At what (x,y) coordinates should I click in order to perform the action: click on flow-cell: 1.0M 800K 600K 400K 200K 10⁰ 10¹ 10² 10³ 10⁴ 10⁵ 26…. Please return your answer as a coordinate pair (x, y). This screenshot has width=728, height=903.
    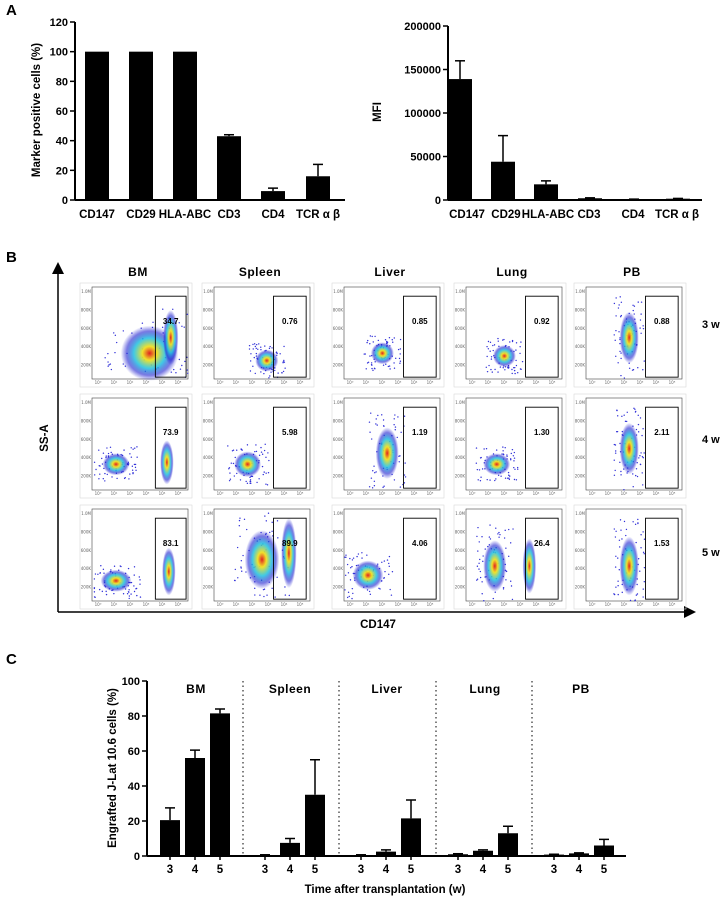
    Looking at the image, I should click on (510, 557).